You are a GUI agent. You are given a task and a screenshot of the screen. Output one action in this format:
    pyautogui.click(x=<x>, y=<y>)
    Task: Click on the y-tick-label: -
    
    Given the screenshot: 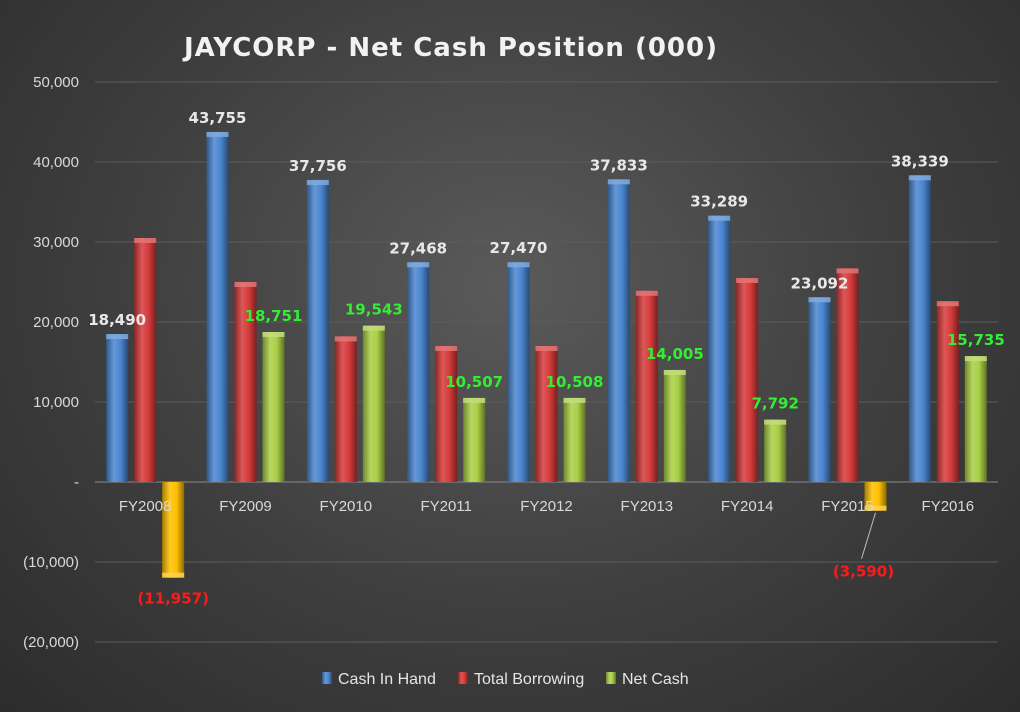 What is the action you would take?
    pyautogui.click(x=76, y=482)
    